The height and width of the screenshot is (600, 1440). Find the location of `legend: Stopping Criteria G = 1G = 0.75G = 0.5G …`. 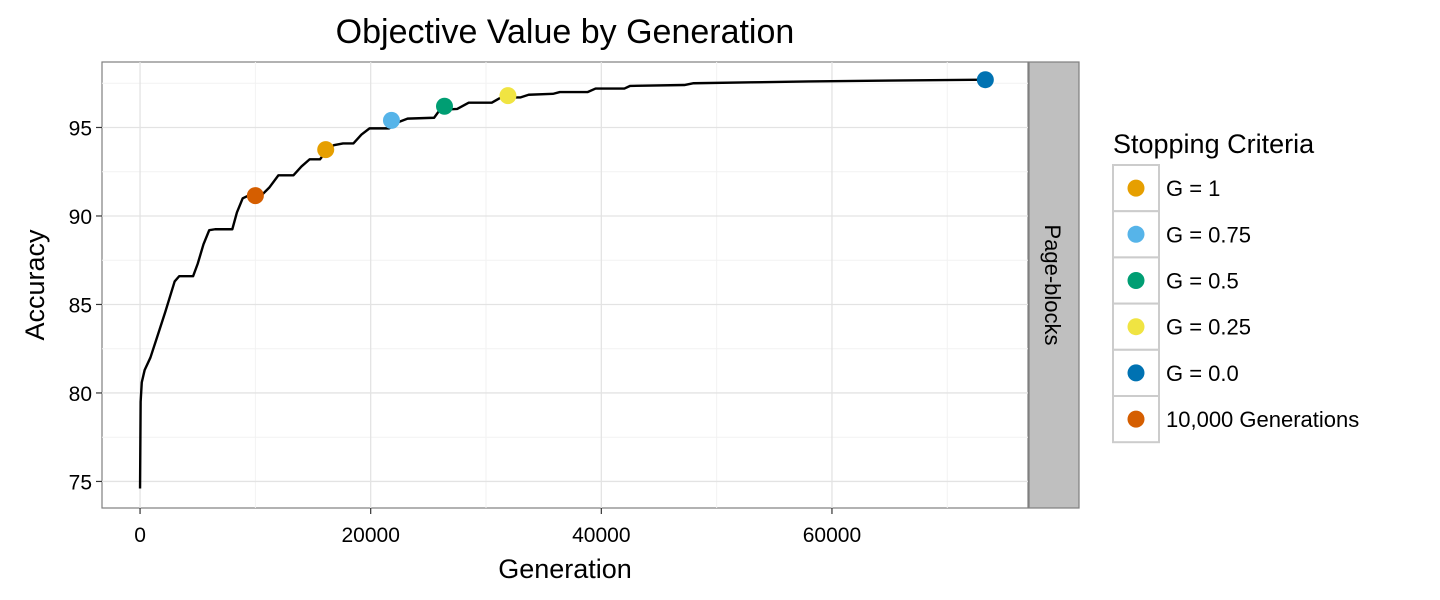

legend: Stopping Criteria G = 1G = 0.75G = 0.5G … is located at coordinates (1235, 286).